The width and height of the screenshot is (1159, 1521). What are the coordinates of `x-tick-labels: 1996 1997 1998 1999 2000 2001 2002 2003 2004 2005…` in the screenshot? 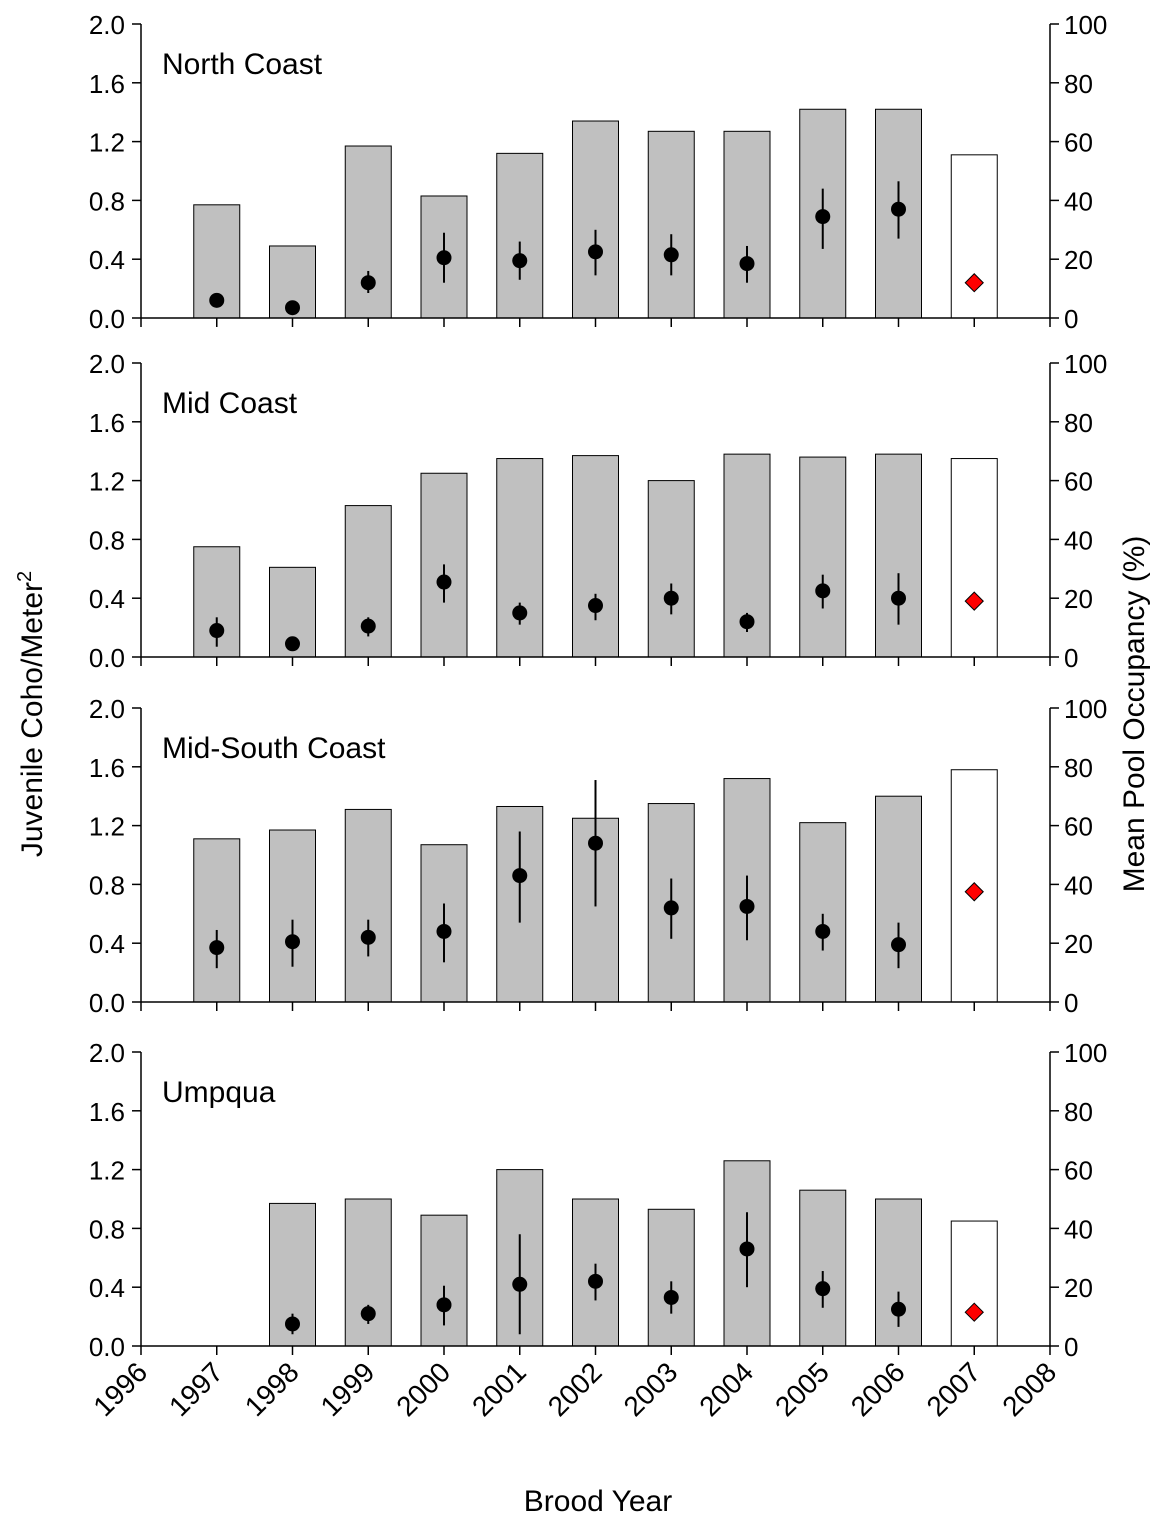 It's located at (574, 1389).